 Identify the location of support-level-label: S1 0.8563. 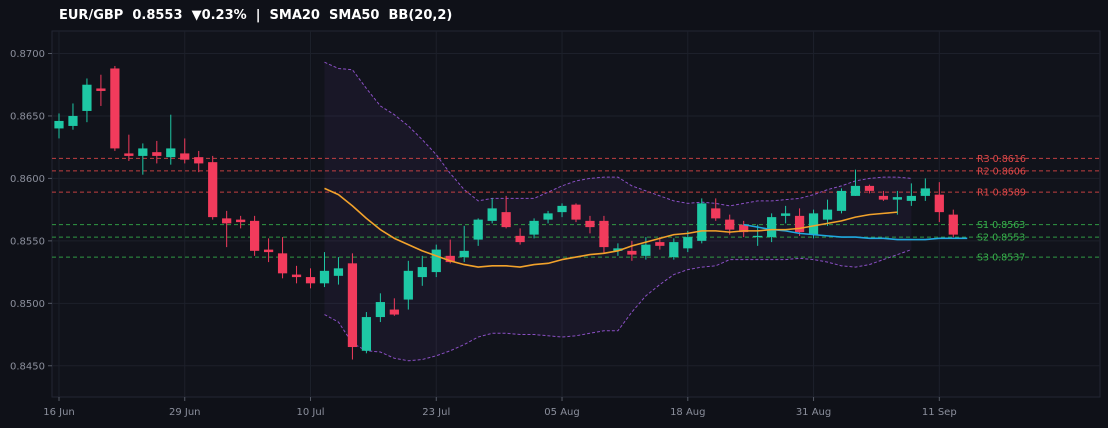
(1001, 225).